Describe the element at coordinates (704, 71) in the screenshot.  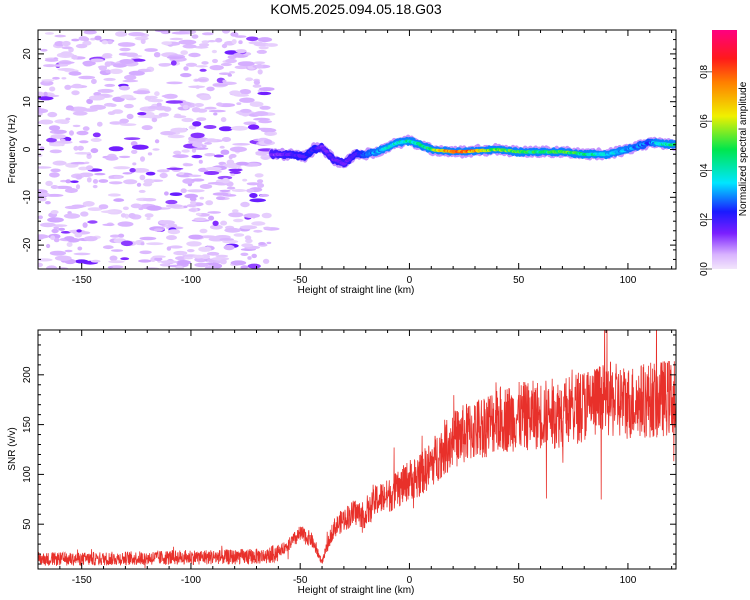
I see `colorbar-tick-label: 0.8` at that location.